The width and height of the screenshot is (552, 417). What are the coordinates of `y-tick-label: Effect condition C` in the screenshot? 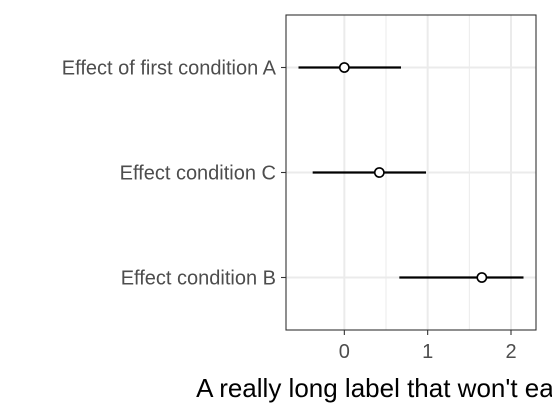 It's located at (198, 174).